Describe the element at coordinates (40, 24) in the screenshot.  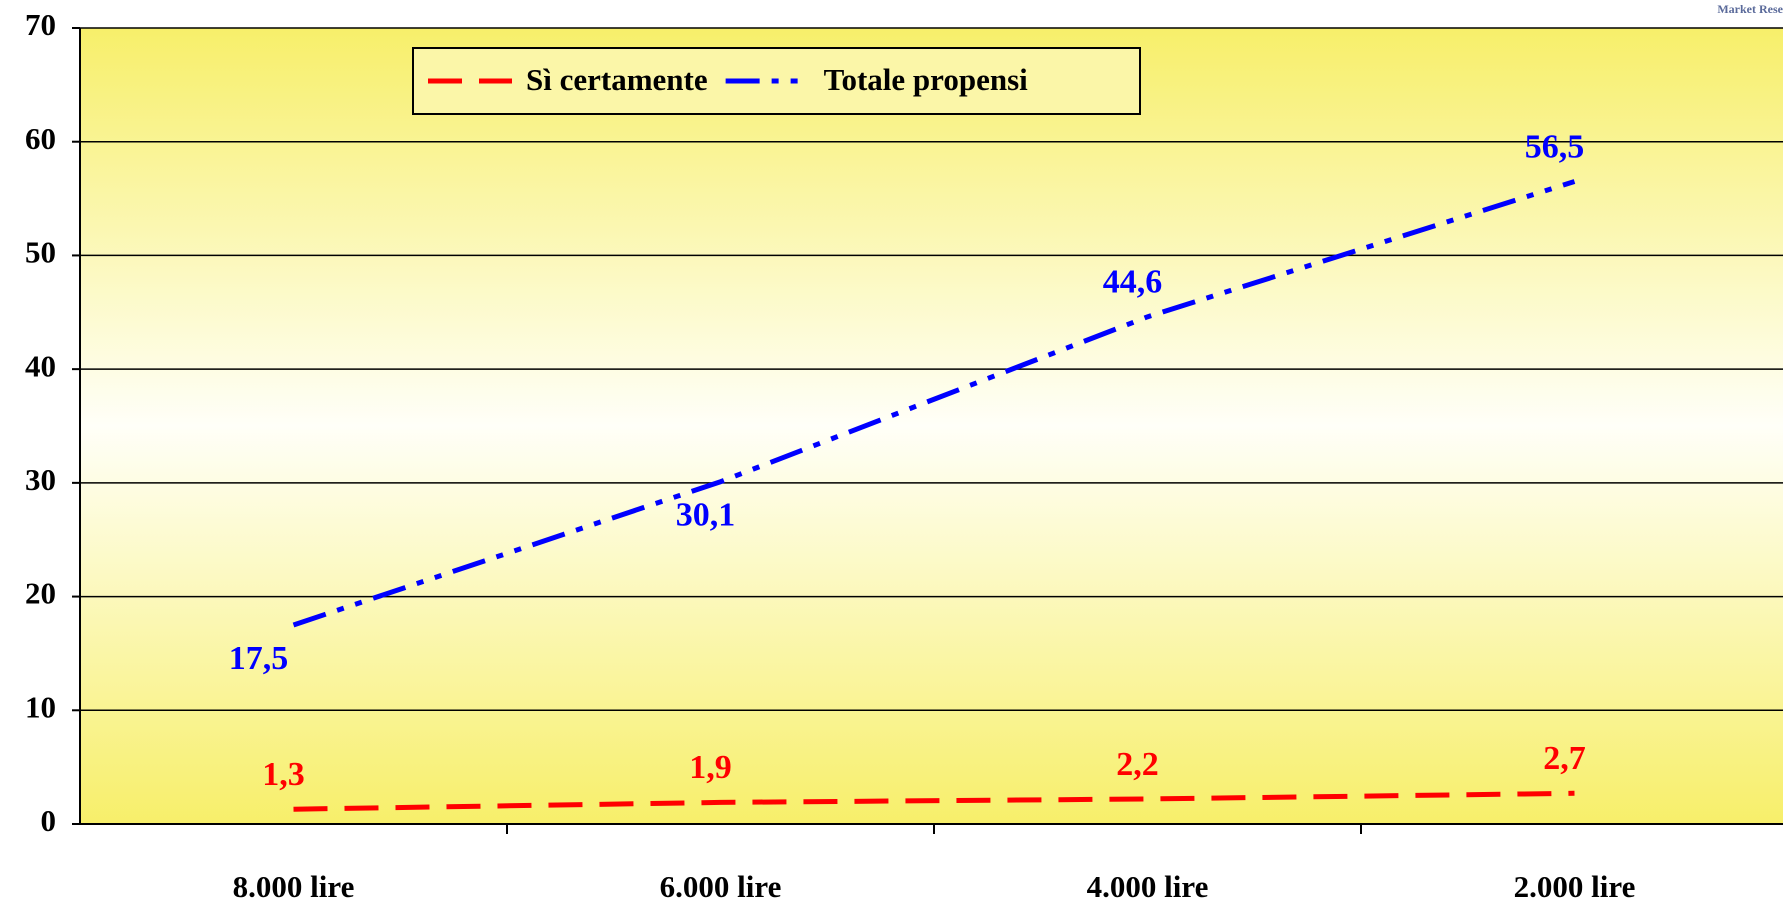
I see `y-tick-label: 70` at that location.